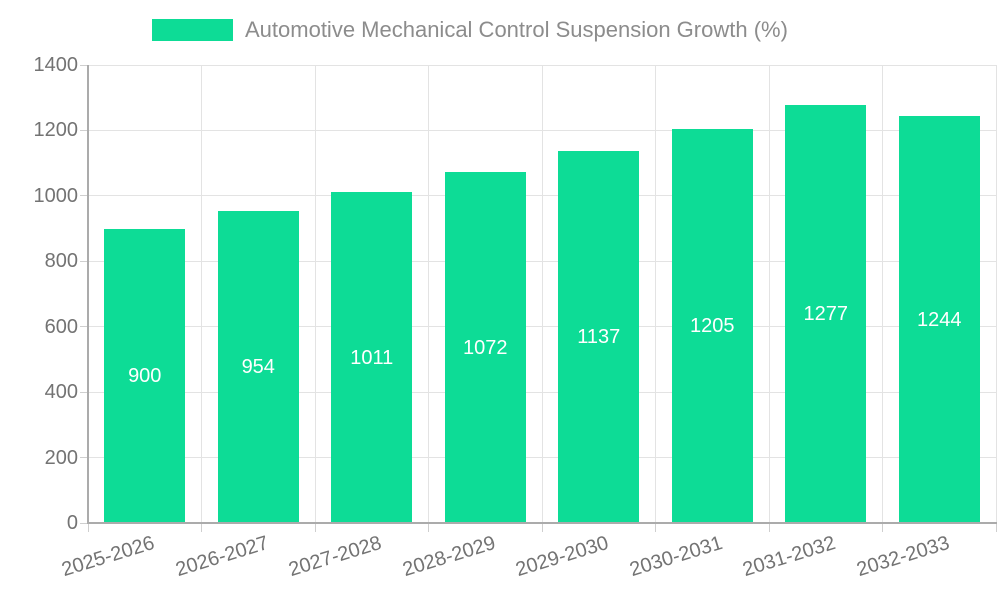  Describe the element at coordinates (192, 30) in the screenshot. I see `legend-swatch` at that location.